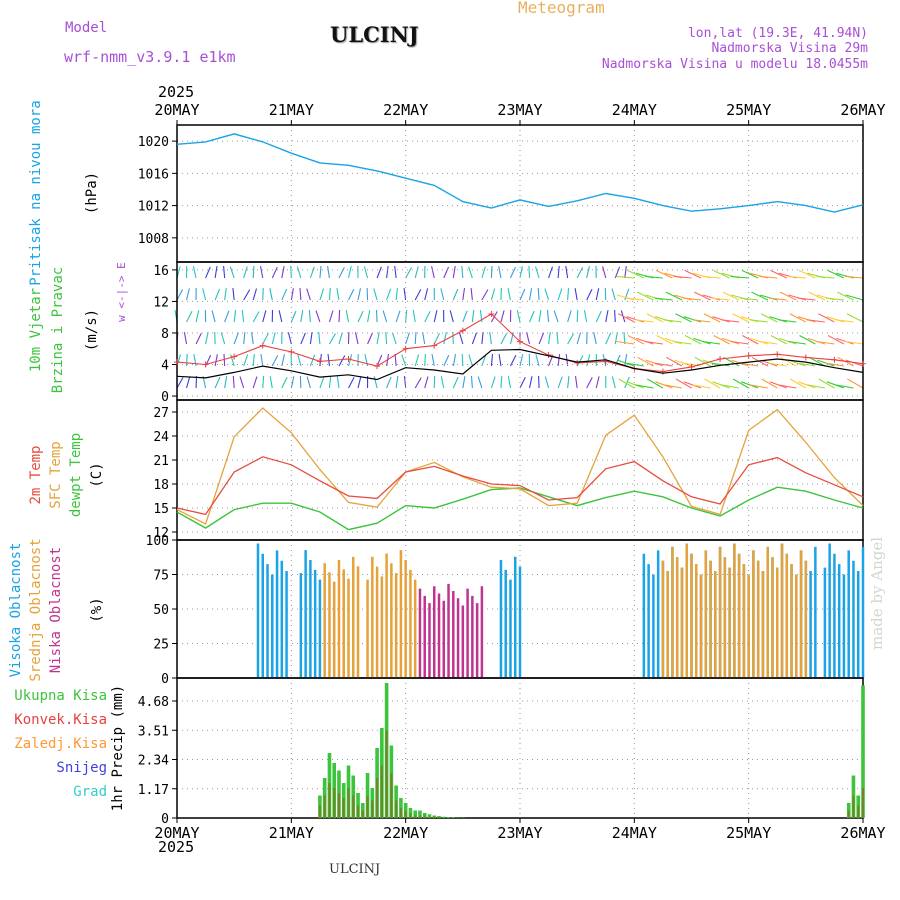  I want to click on x-tick-label-top: 23MAY, so click(519, 110).